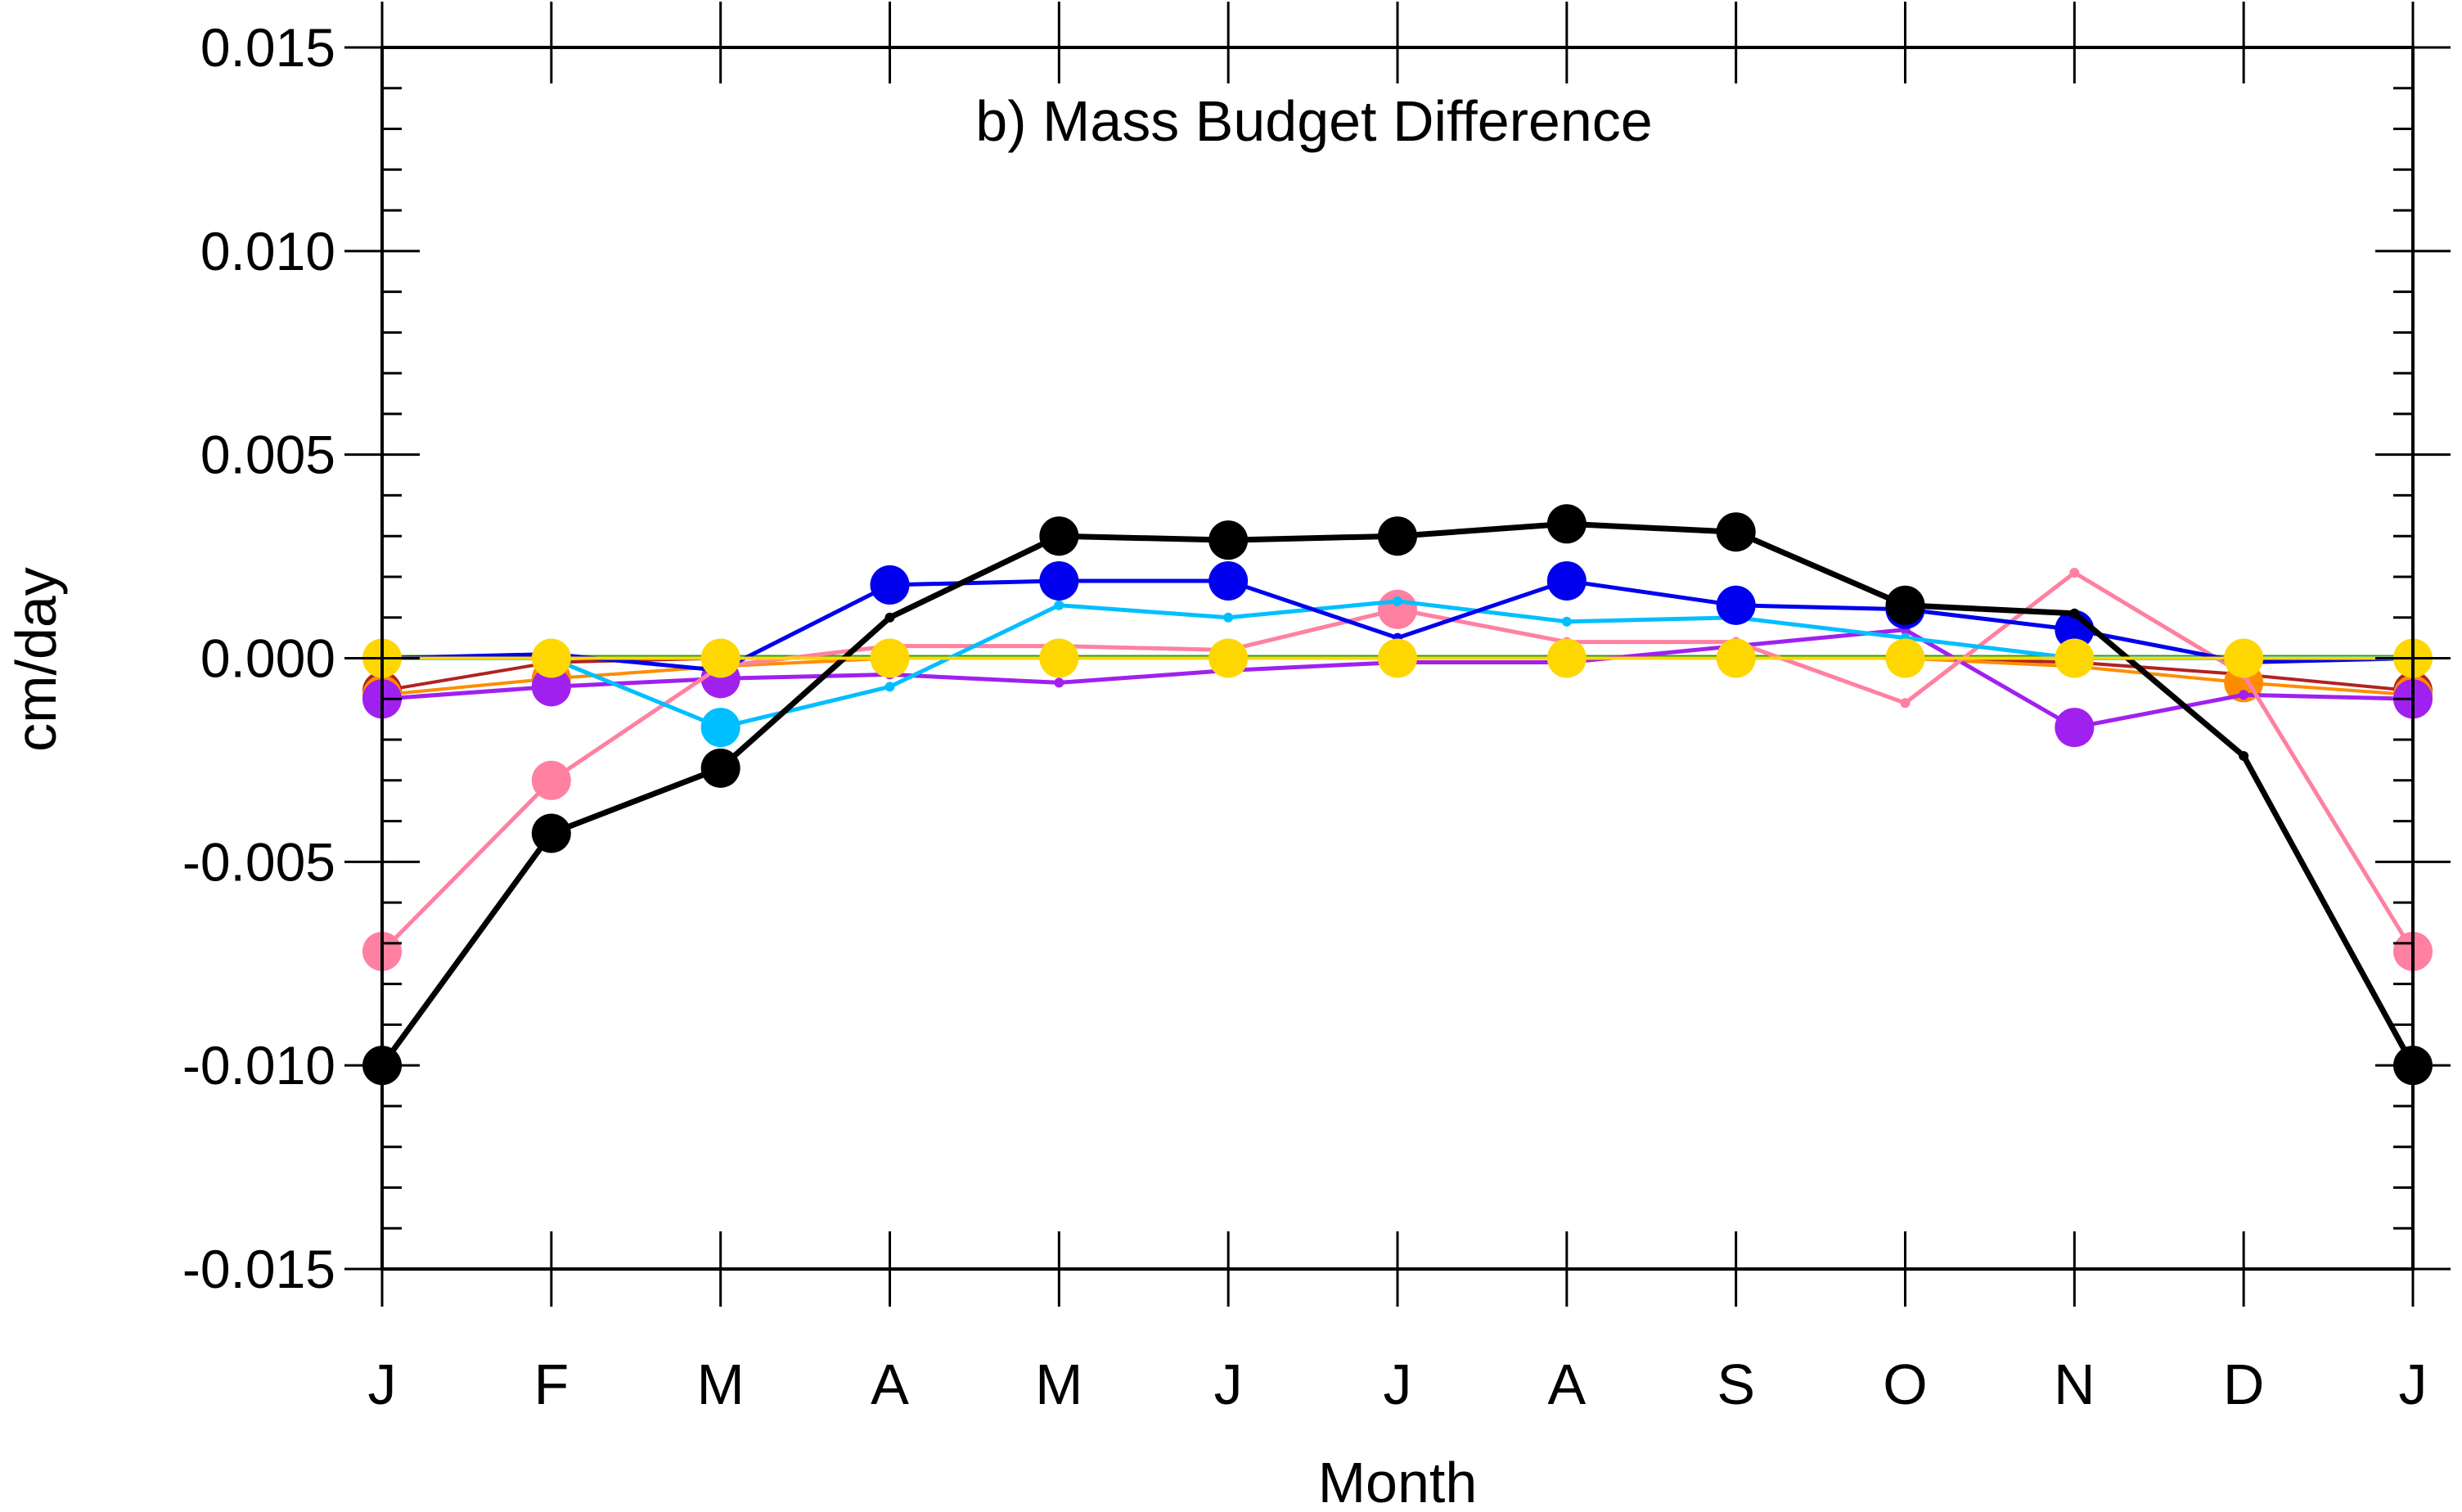  Describe the element at coordinates (36, 660) in the screenshot. I see `y-axis-title: cm/day` at that location.